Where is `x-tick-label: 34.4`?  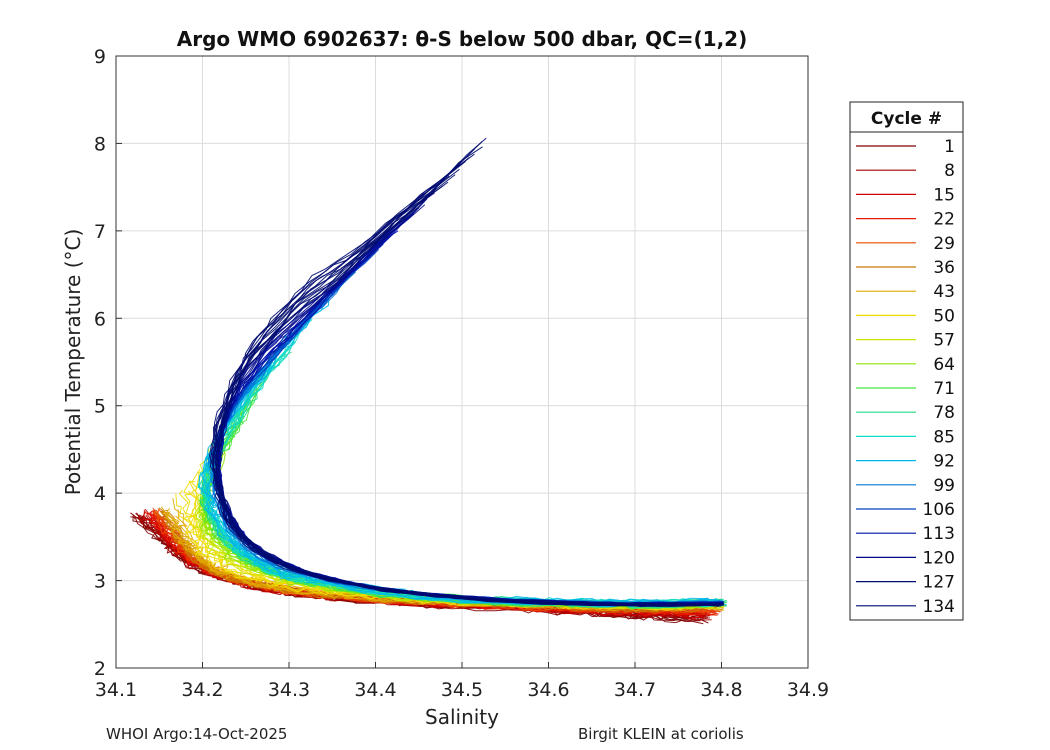
x-tick-label: 34.4 is located at coordinates (375, 690).